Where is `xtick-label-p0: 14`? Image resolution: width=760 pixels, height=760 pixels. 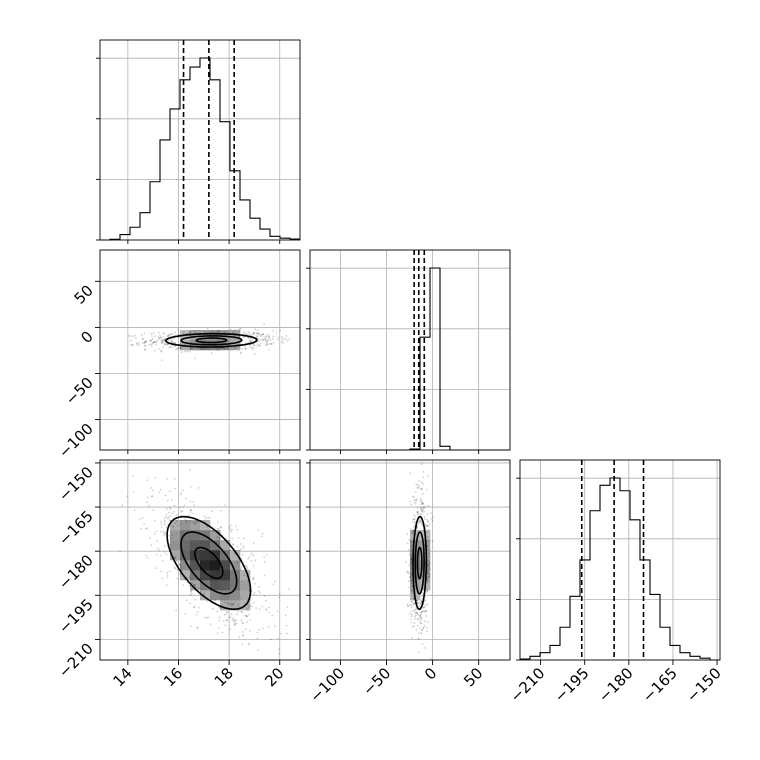
xtick-label-p0: 14 is located at coordinates (122, 677).